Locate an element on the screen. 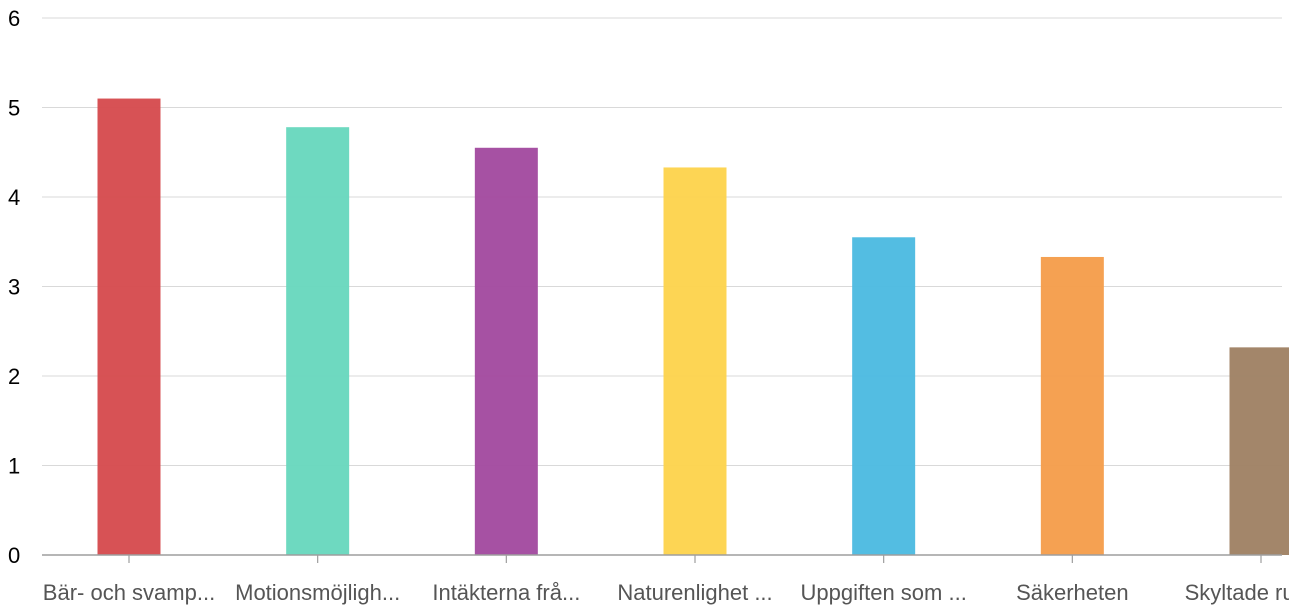  y-tick-label: 5 is located at coordinates (14, 108).